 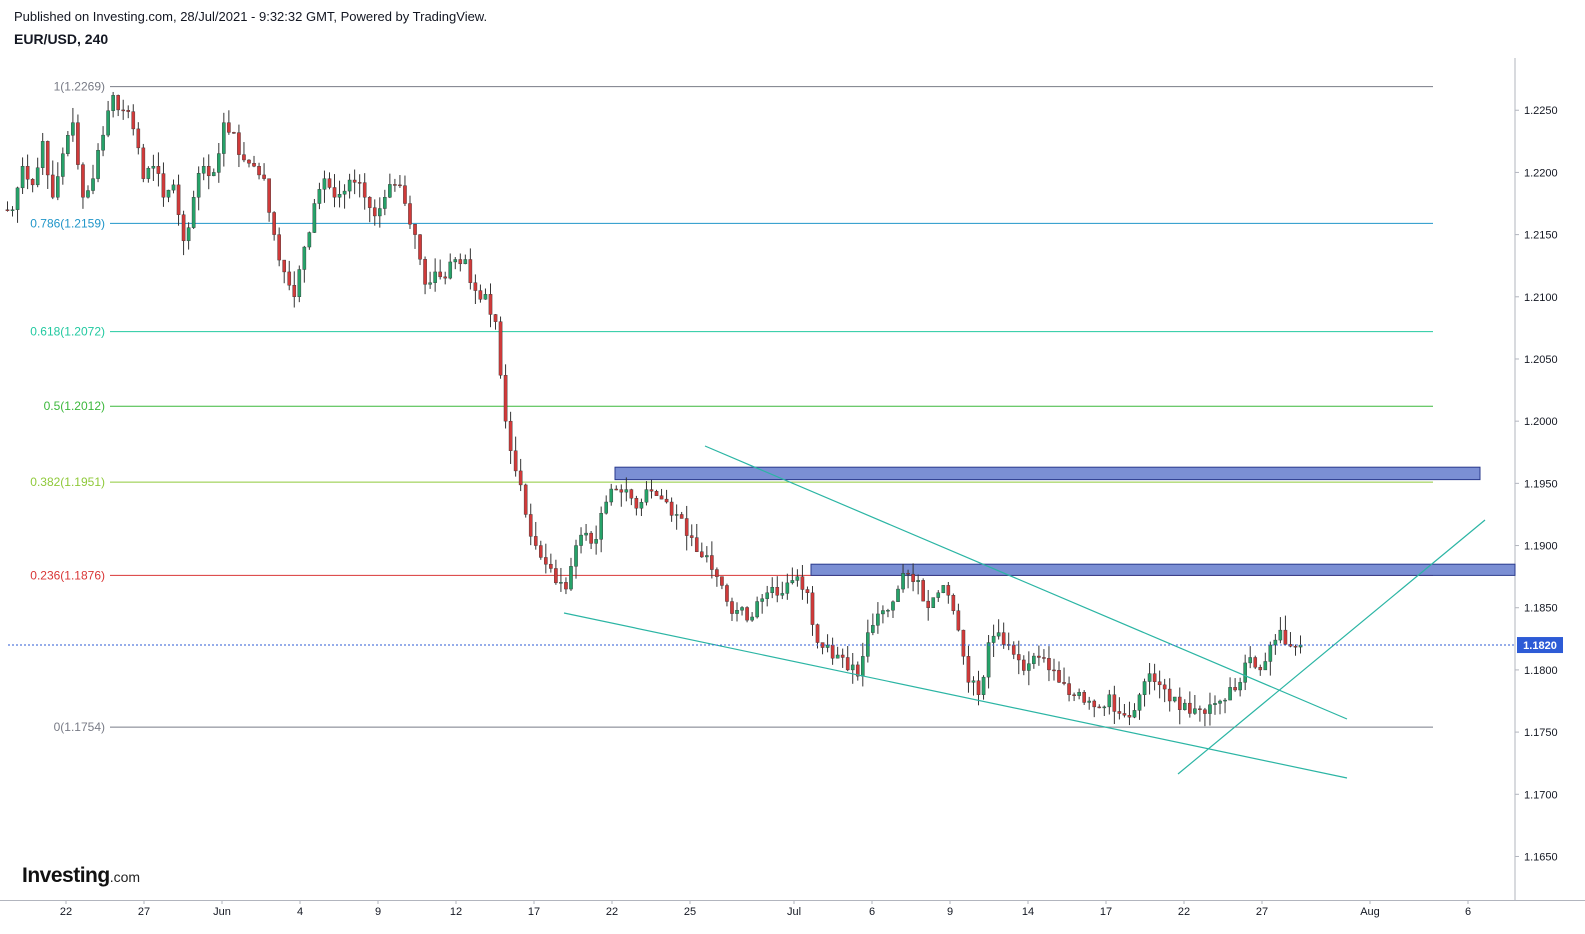 I want to click on y-tick-label: 1.2150, so click(x=1541, y=236).